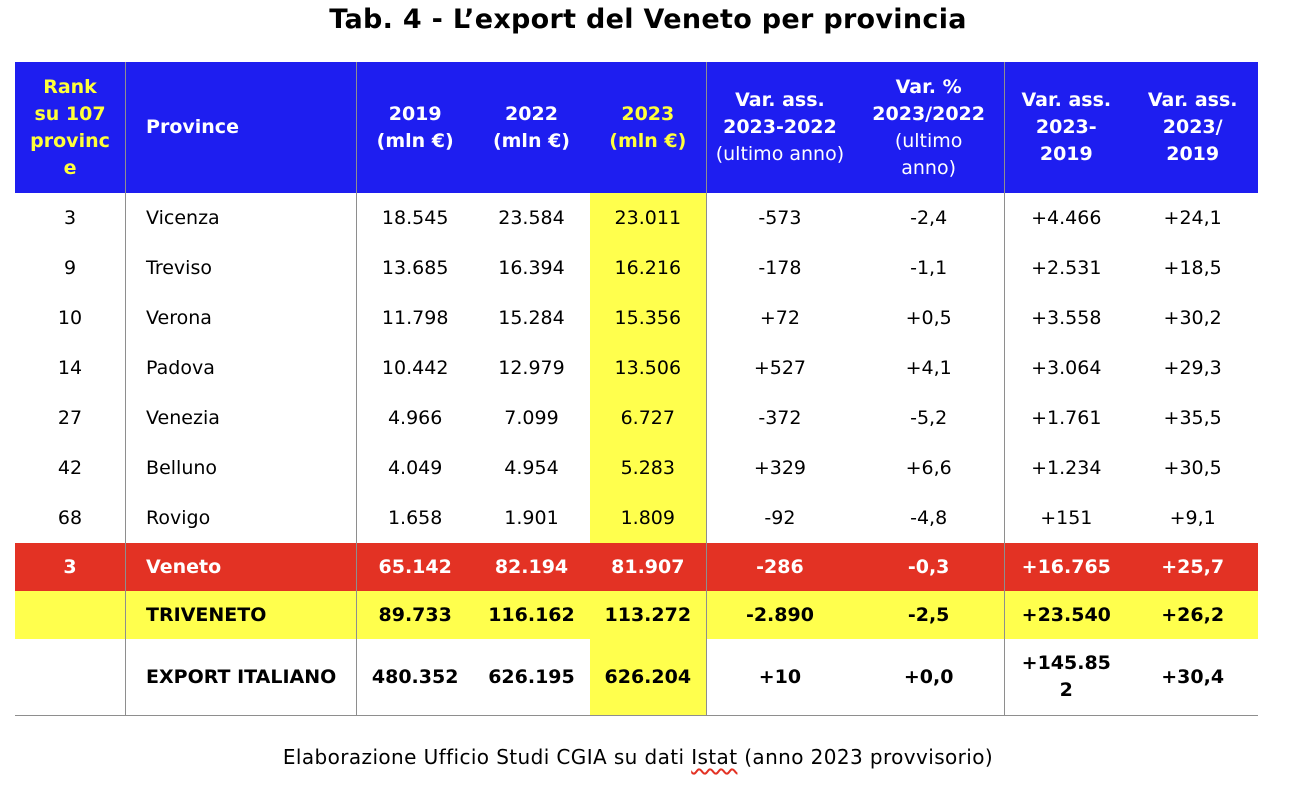 The height and width of the screenshot is (790, 1296). Describe the element at coordinates (1066, 615) in the screenshot. I see `var-ass-2319-cell: +23.540` at that location.